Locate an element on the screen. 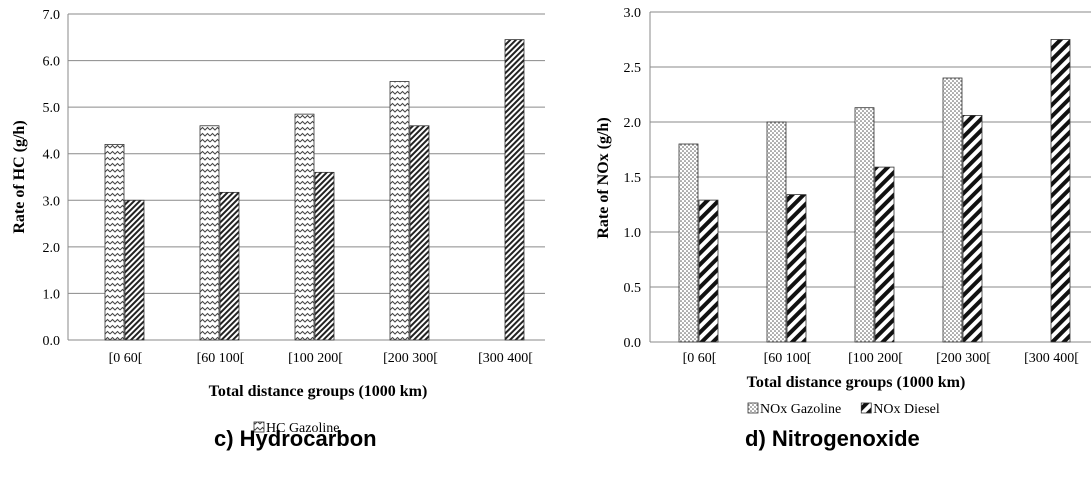  y-tick-label: 7.0 is located at coordinates (52, 15).